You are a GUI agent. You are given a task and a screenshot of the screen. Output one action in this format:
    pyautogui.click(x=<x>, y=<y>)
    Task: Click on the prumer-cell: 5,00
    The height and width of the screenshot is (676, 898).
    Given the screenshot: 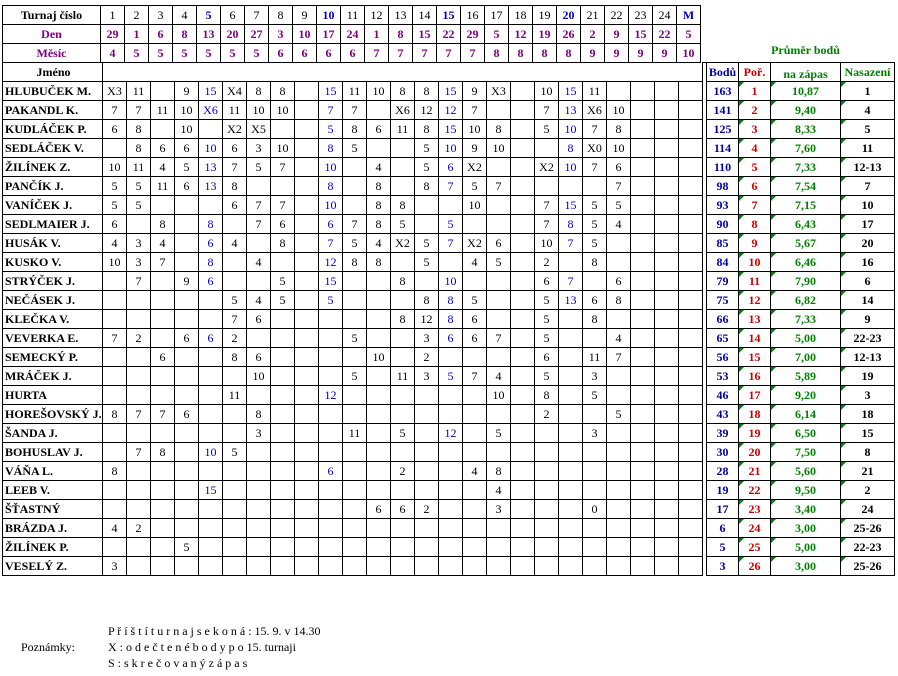 What is the action you would take?
    pyautogui.click(x=805, y=338)
    